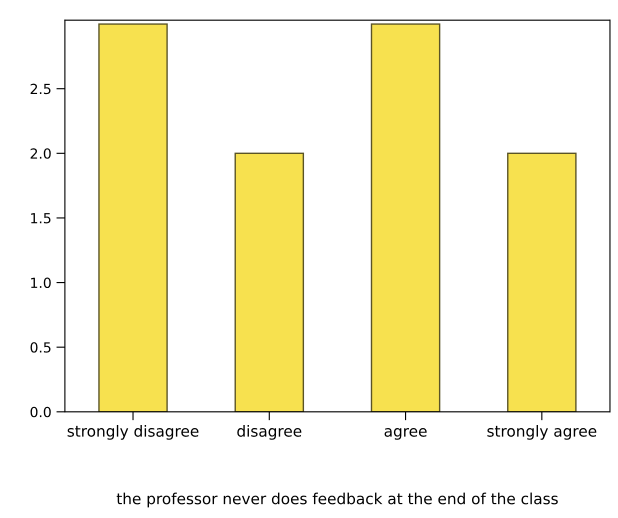 Image resolution: width=618 pixels, height=518 pixels. Describe the element at coordinates (40, 89) in the screenshot. I see `y-tick-label: 2.5` at that location.